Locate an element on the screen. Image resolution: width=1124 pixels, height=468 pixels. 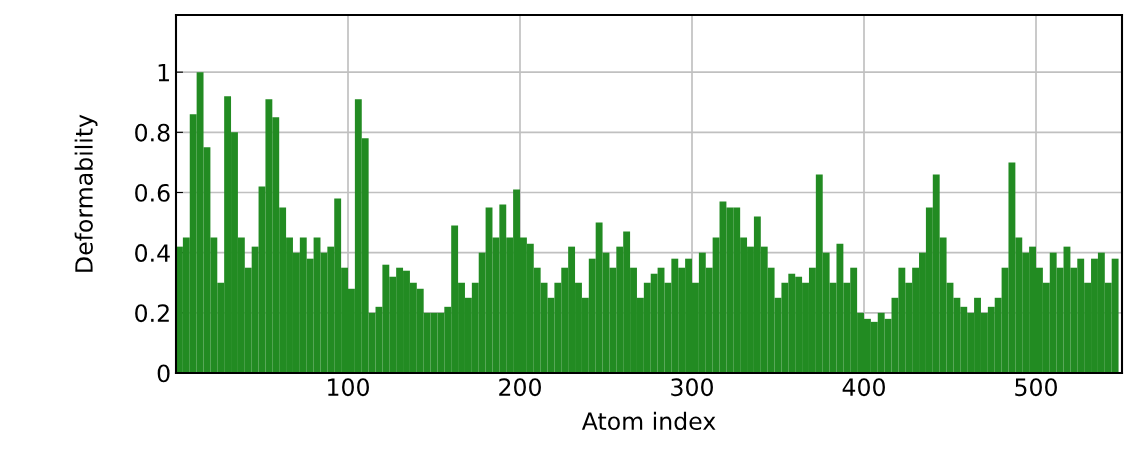
y-tick-label: 0.4 is located at coordinates (152, 253).